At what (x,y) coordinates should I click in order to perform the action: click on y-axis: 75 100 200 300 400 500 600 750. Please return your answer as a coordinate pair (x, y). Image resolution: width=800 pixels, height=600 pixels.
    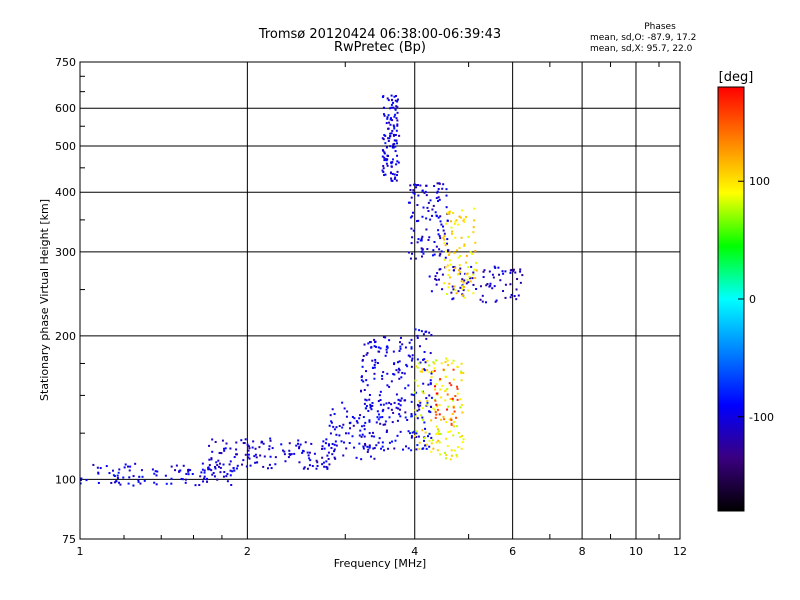
    Looking at the image, I should click on (70, 301).